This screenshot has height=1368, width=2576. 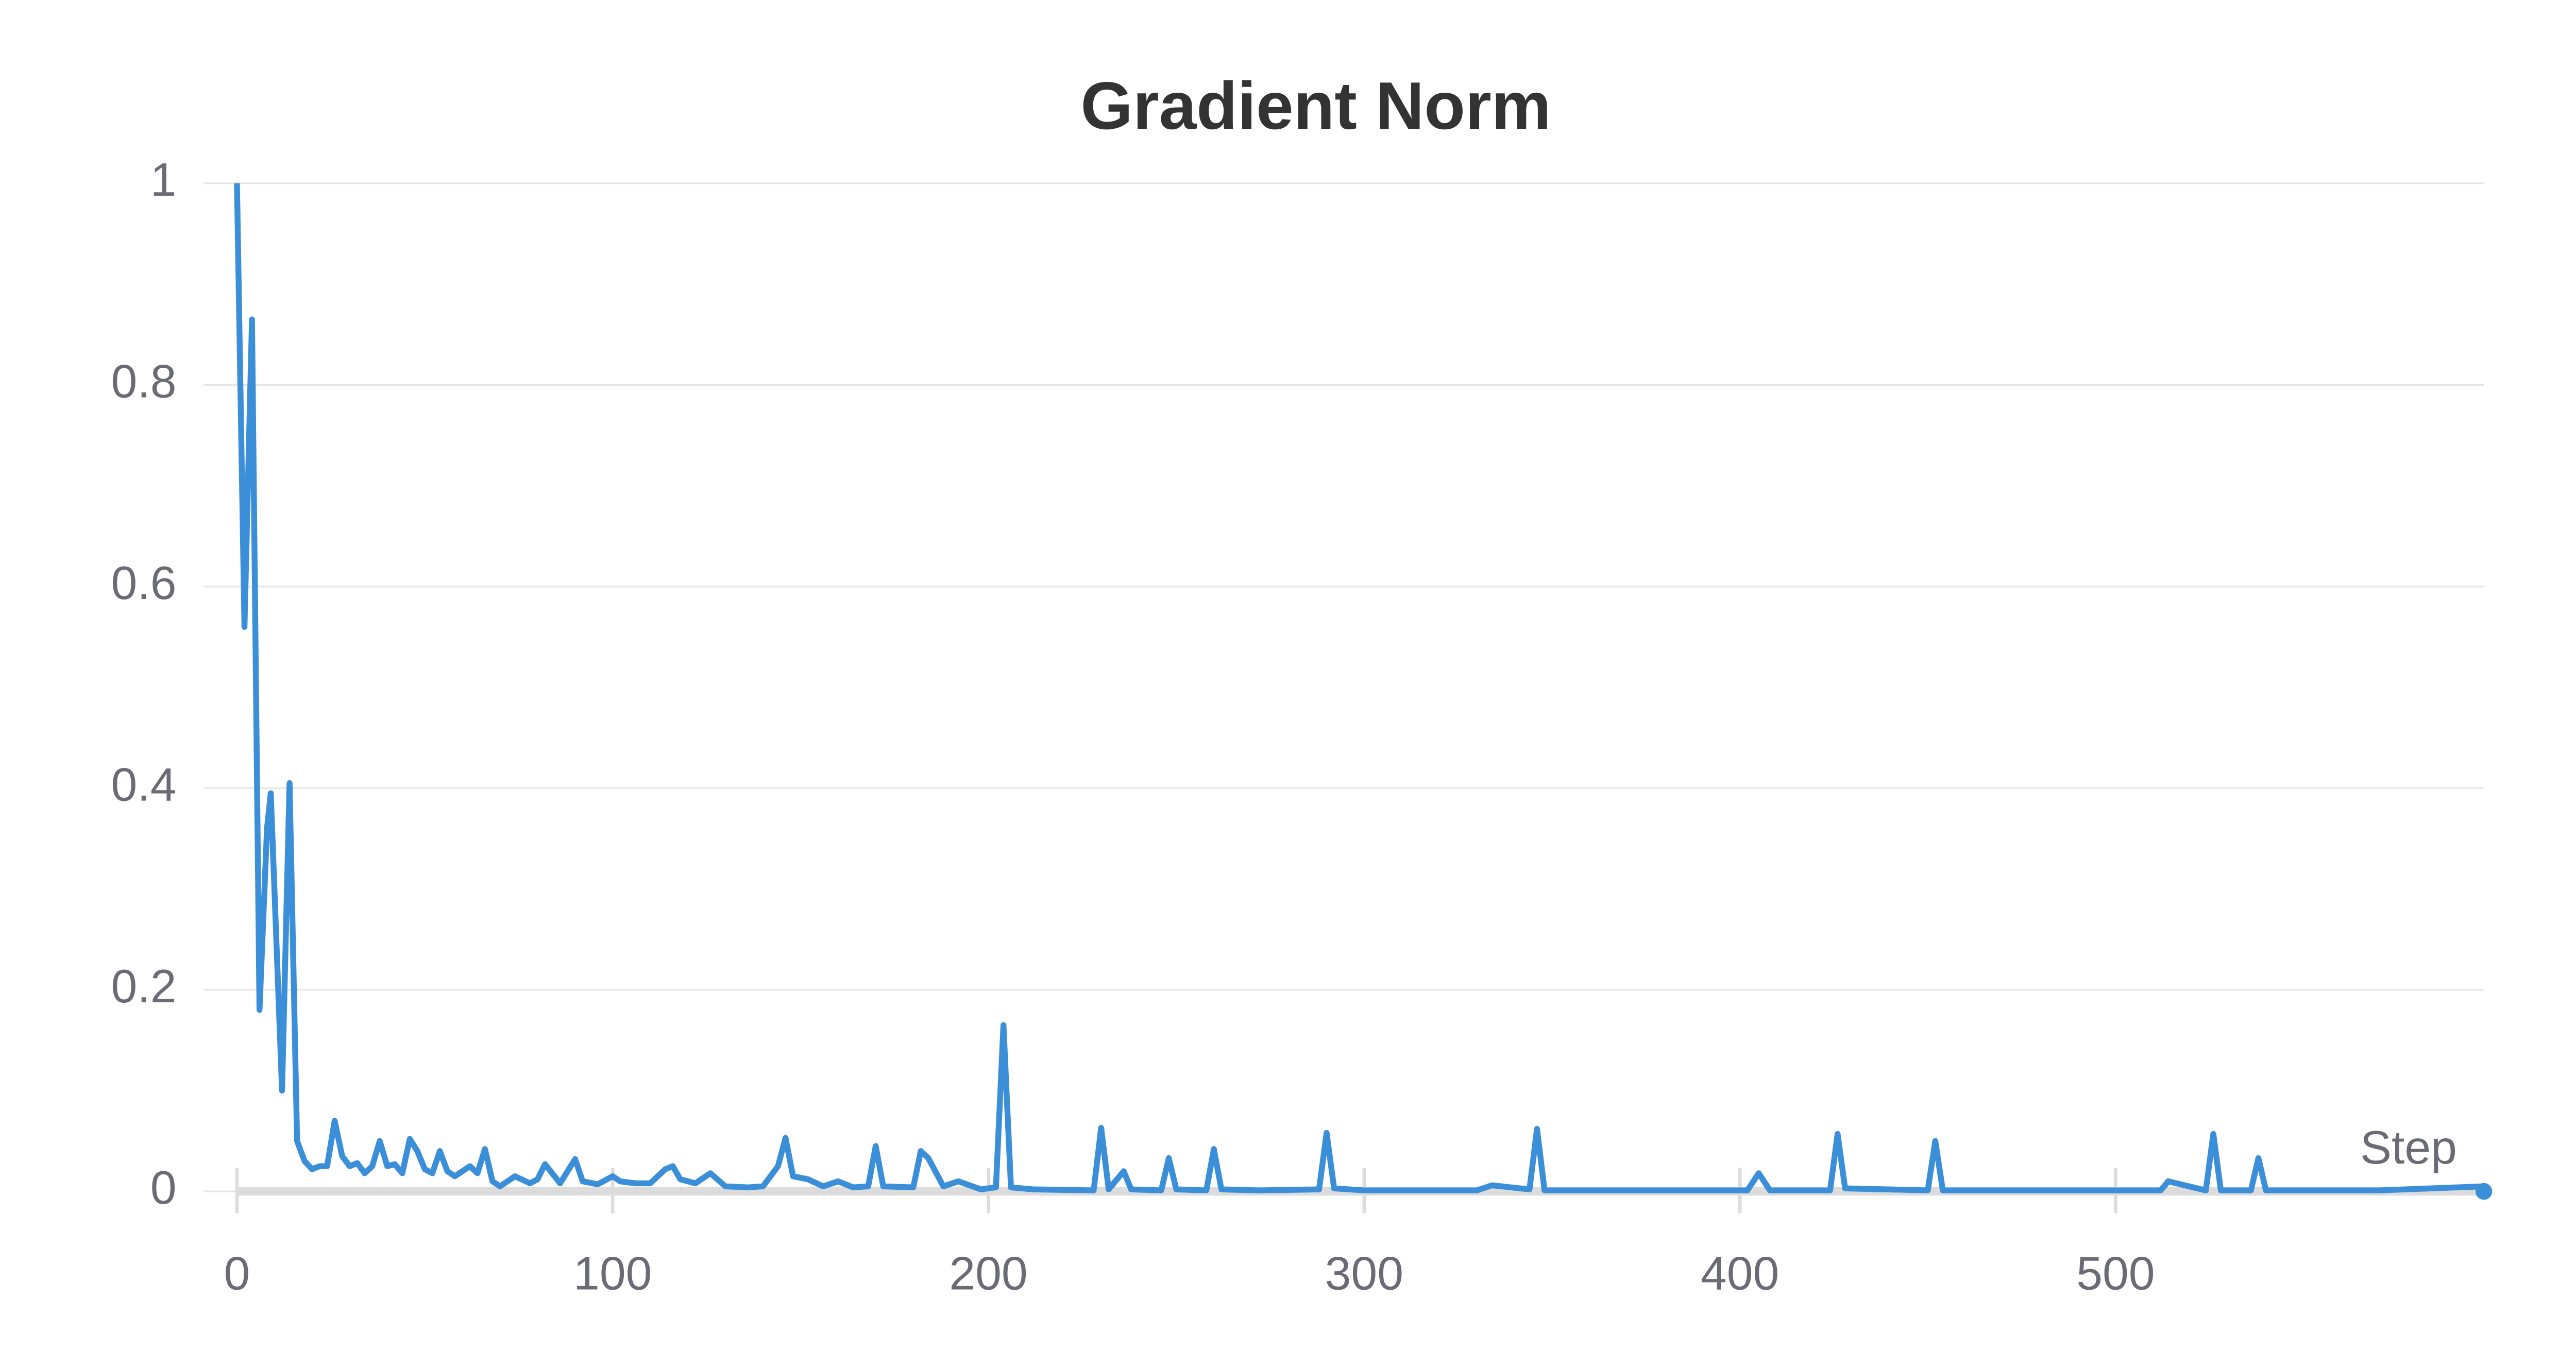 I want to click on x-tick-label: 0, so click(x=237, y=1273).